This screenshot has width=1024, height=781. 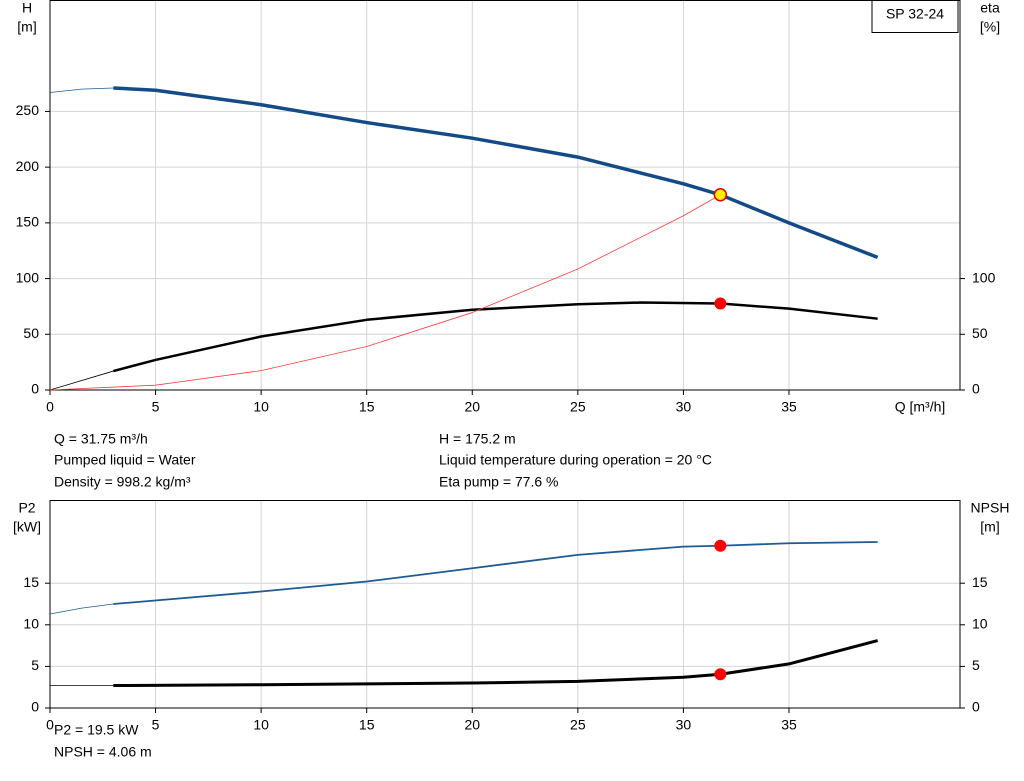 What do you see at coordinates (28, 222) in the screenshot?
I see `y-tick-label: 150` at bounding box center [28, 222].